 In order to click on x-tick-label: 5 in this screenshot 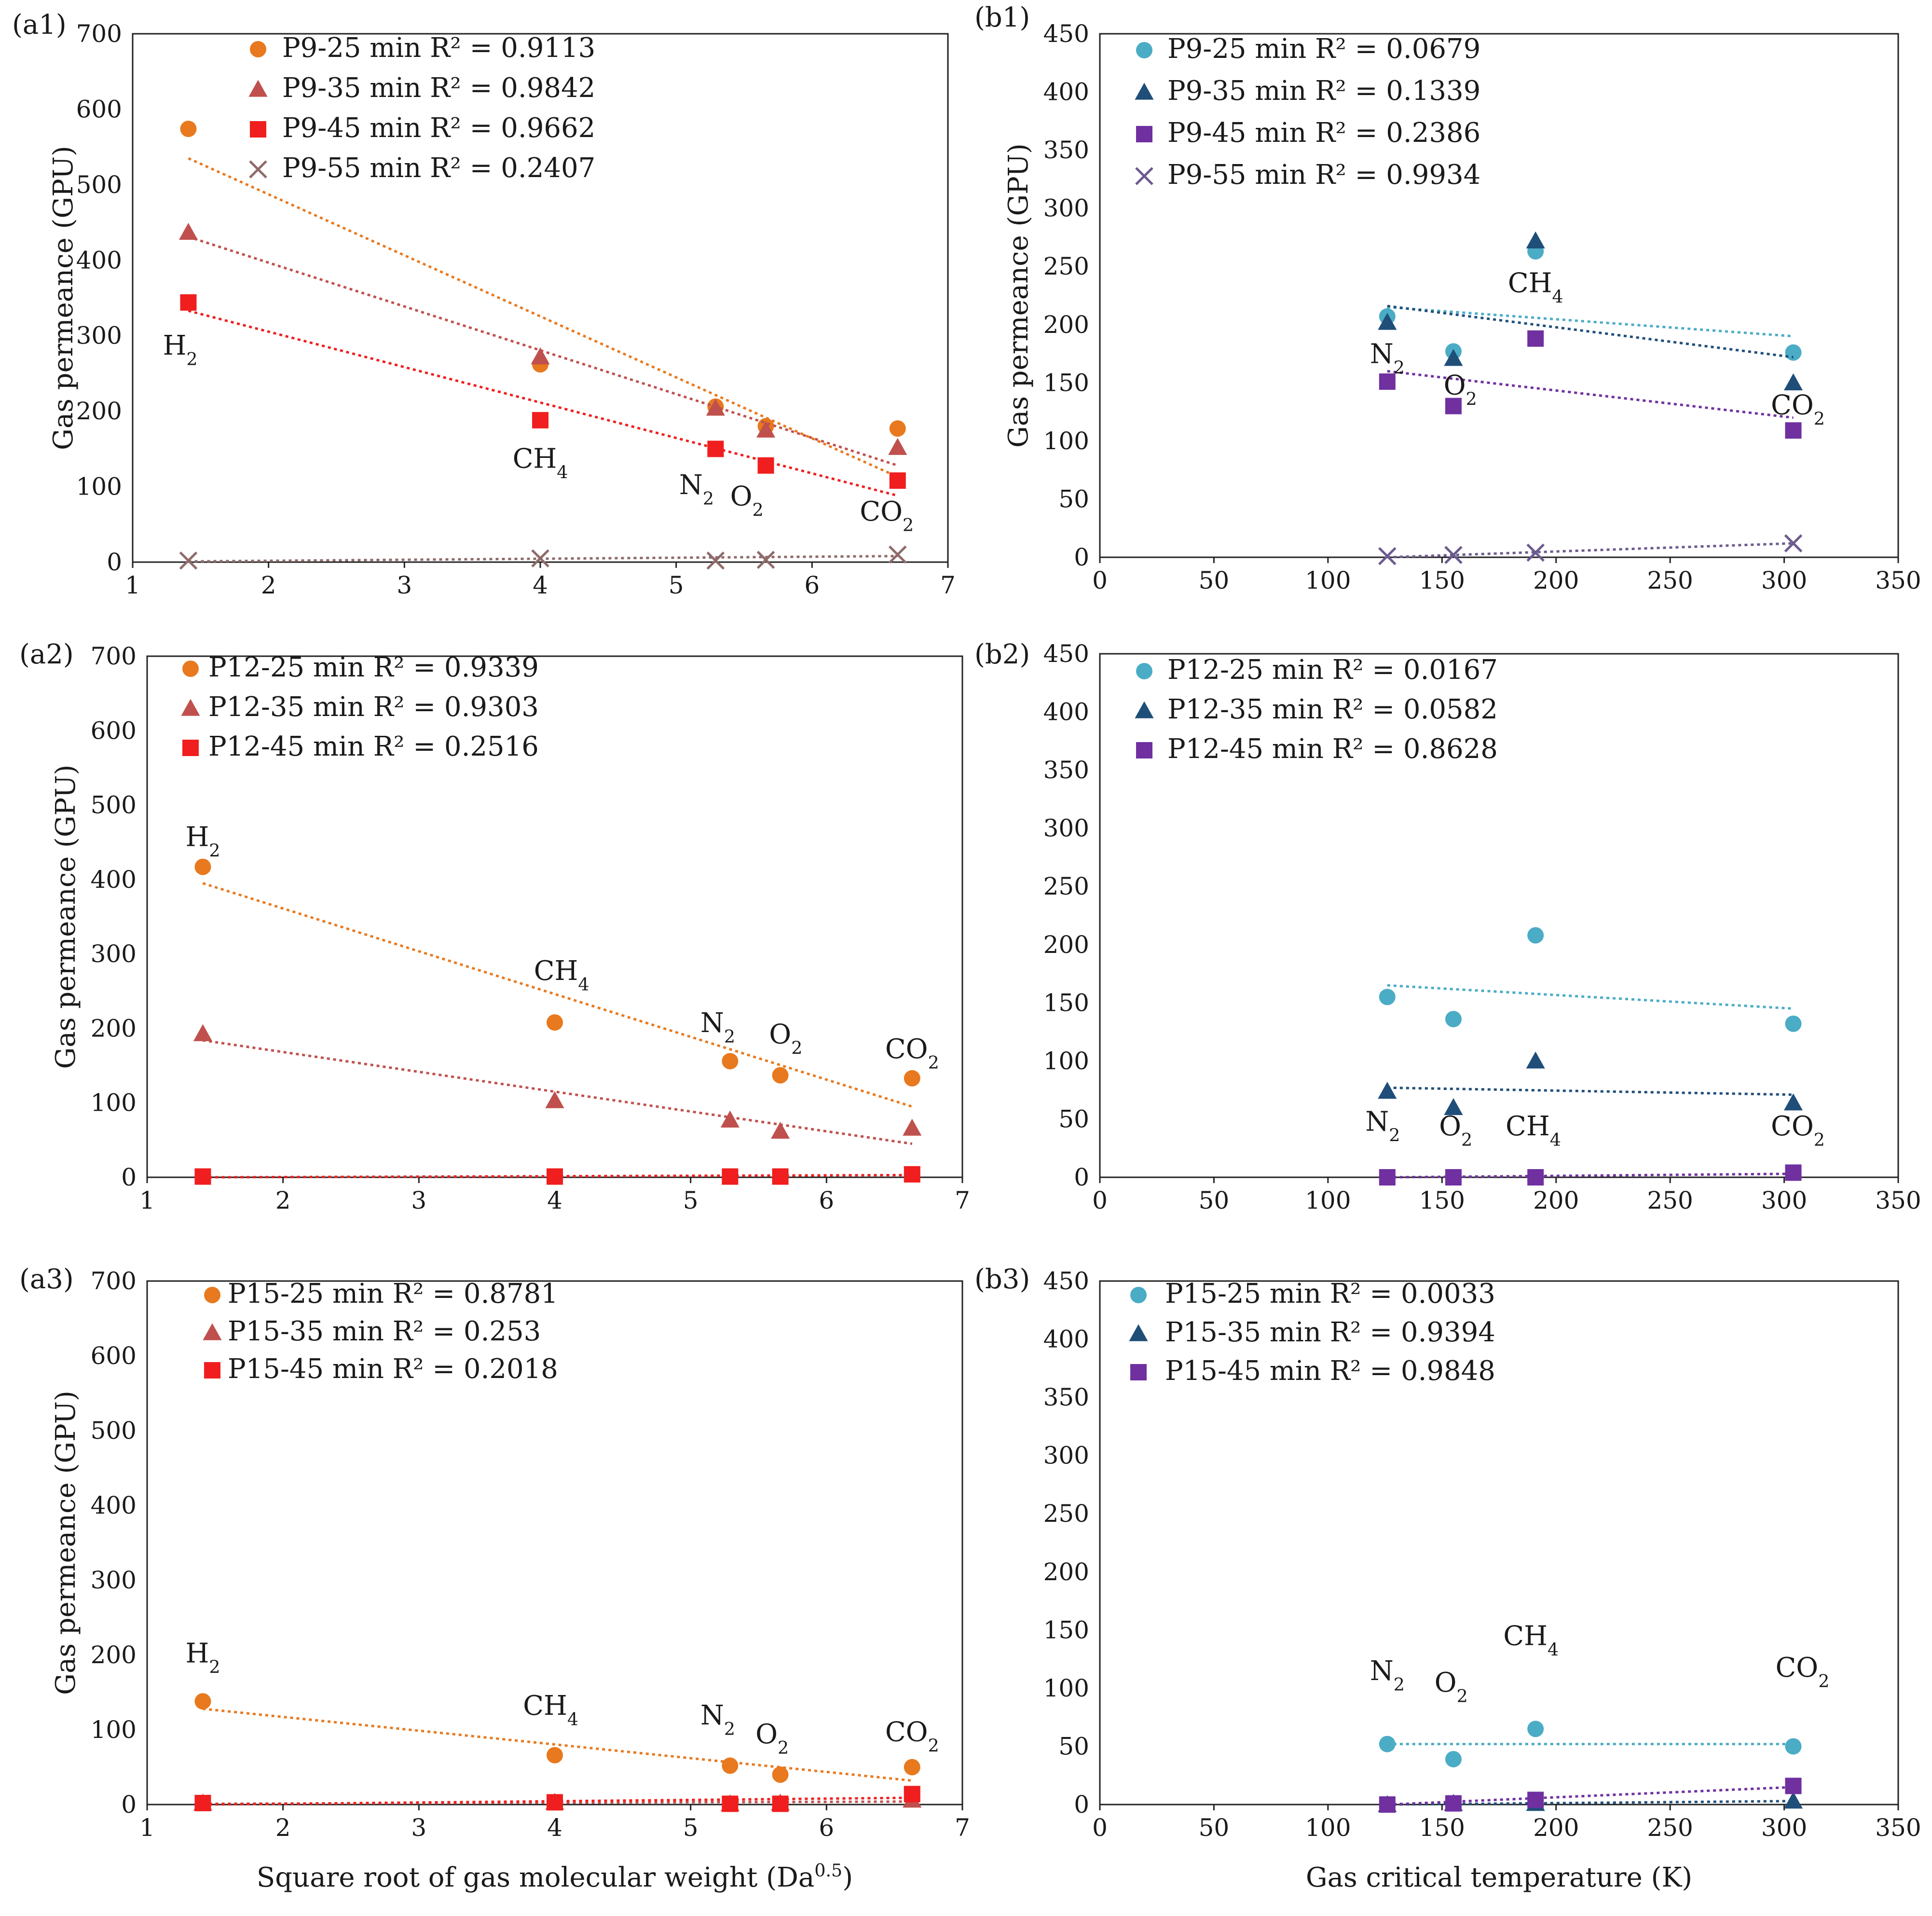, I will do `click(691, 1828)`.